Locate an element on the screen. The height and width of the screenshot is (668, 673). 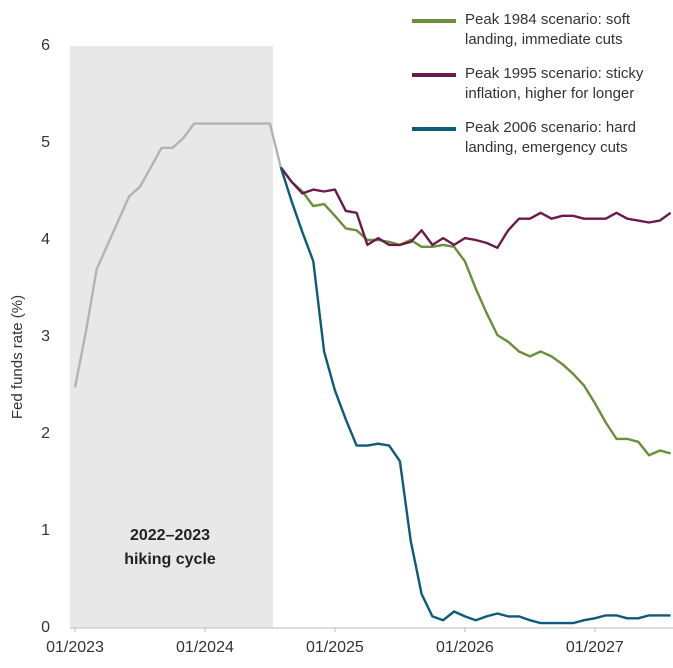
x-tick-label: 01/2023 is located at coordinates (75, 647).